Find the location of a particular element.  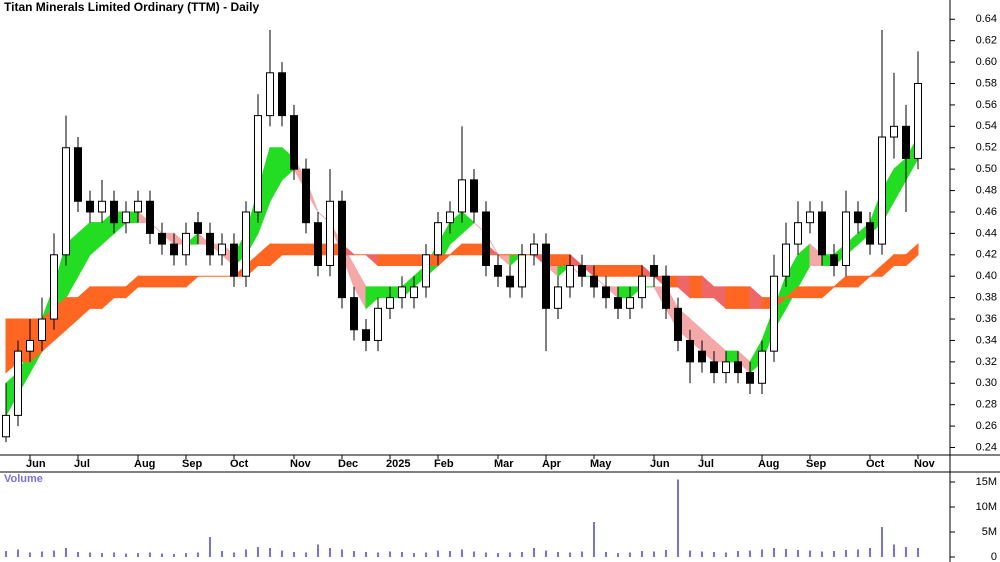

x-tick-label: Sep is located at coordinates (192, 464).